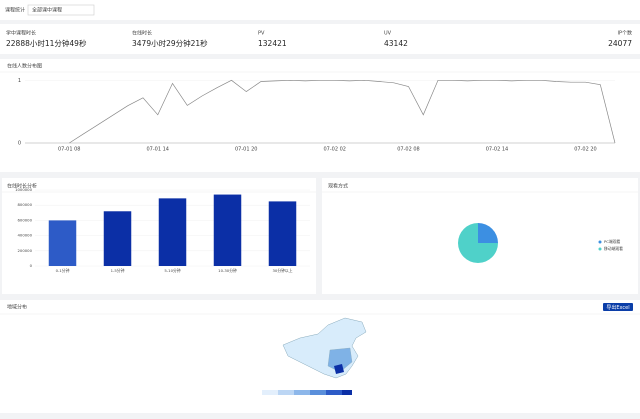 This screenshot has height=419, width=640. Describe the element at coordinates (585, 150) in the screenshot. I see `x-tick-label: 07-02 20` at that location.